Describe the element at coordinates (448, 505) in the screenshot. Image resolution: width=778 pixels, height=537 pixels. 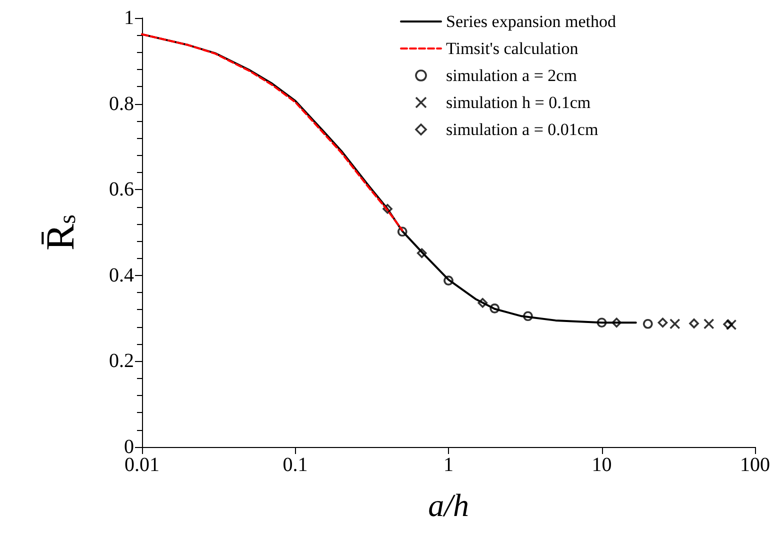
I see `x-axis-title: a/h` at that location.